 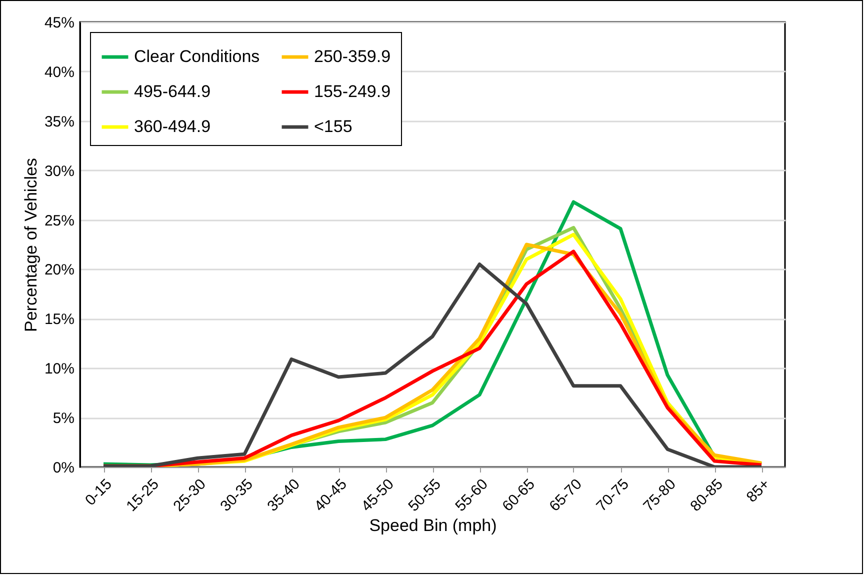 What do you see at coordinates (59, 72) in the screenshot?
I see `y-tick-label: 40%` at bounding box center [59, 72].